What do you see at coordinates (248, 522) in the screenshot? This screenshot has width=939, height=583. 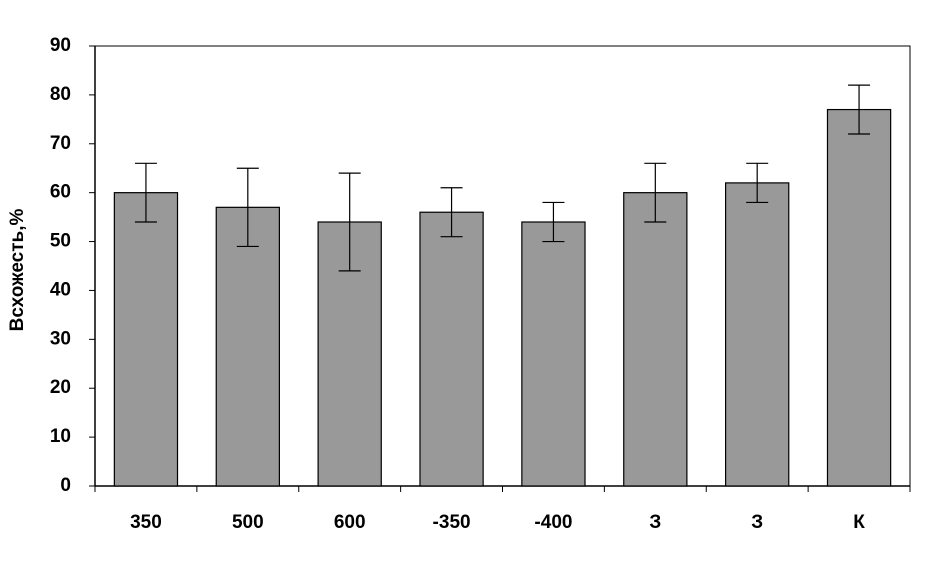 I see `x-tick-label: 500` at bounding box center [248, 522].